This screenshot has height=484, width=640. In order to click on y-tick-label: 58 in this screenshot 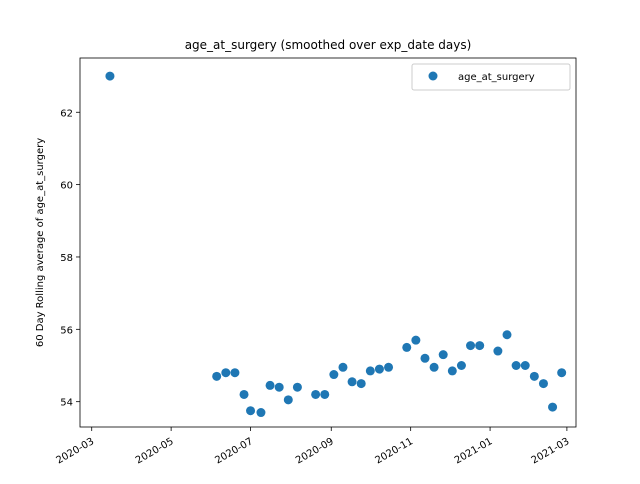, I will do `click(66, 258)`.